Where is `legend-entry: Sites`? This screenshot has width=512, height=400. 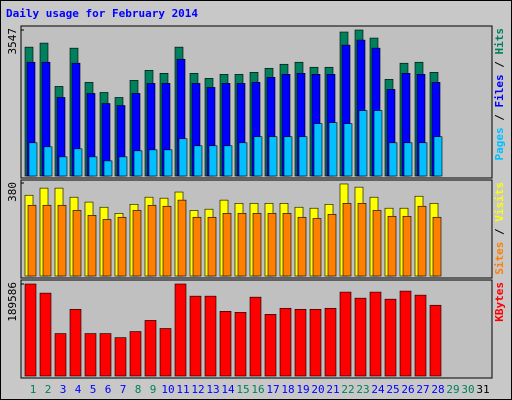
legend-entry: Sites is located at coordinates (499, 258).